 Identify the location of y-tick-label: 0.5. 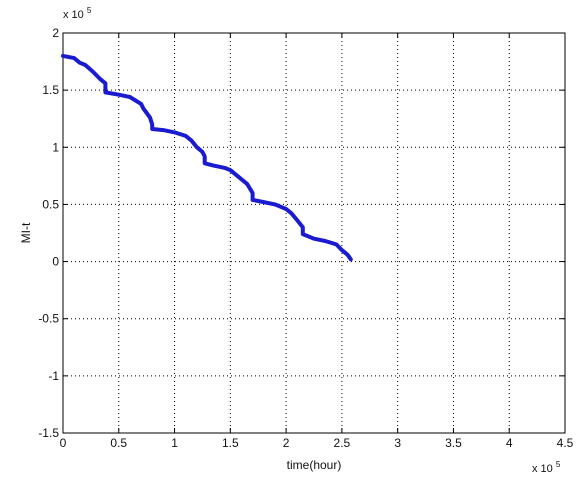
(50, 204).